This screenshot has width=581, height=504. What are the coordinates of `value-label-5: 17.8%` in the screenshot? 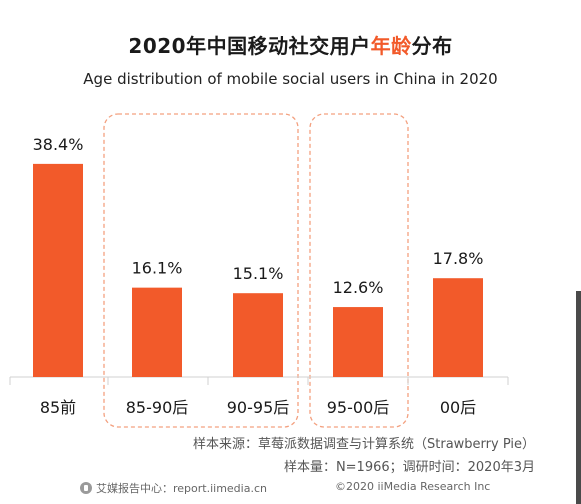 It's located at (458, 258).